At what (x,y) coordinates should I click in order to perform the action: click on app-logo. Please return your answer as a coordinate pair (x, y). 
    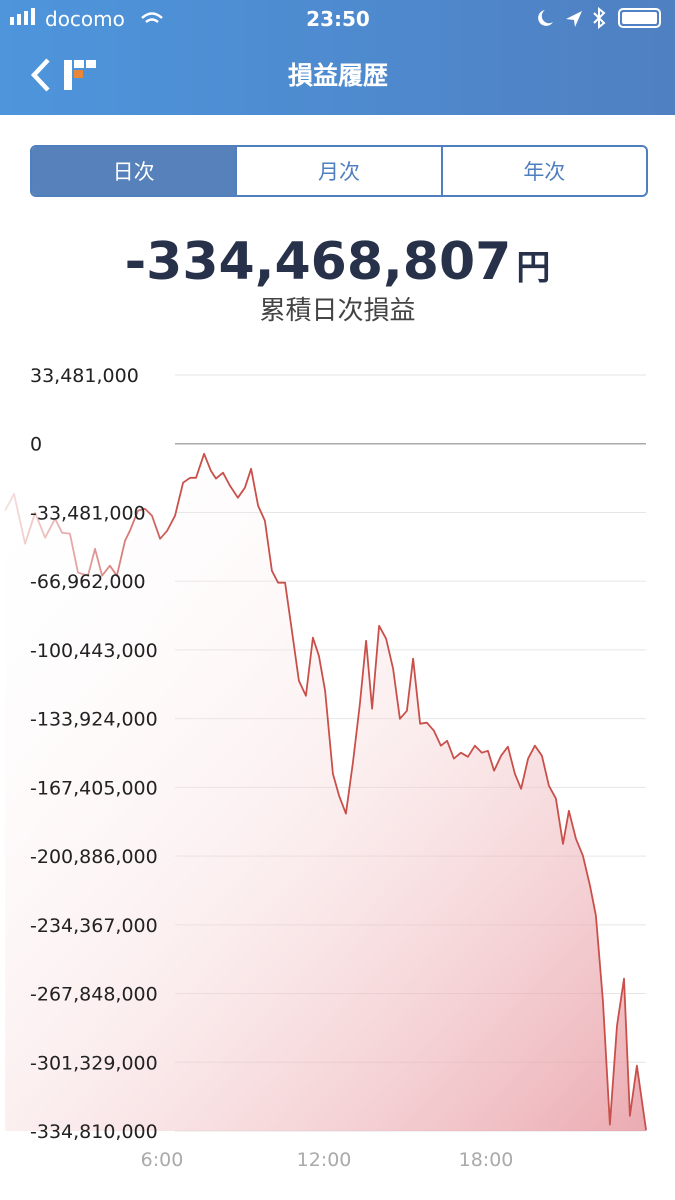
    Looking at the image, I should click on (80, 75).